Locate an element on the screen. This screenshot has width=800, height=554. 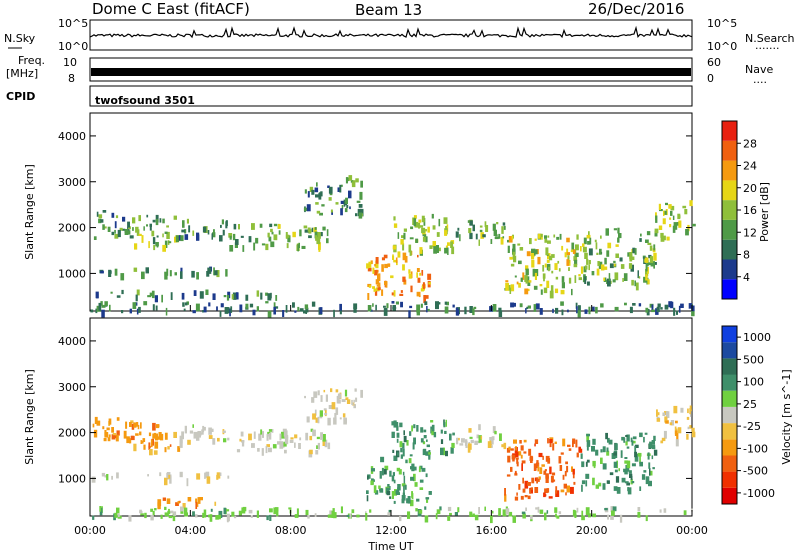
power-ylabel: Slant Range [km] is located at coordinates (29, 212).